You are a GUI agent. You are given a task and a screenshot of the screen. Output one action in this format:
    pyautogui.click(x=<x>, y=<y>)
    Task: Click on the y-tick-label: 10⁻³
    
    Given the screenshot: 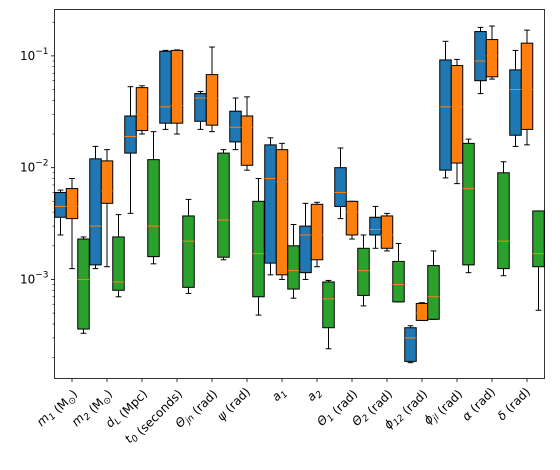 What is the action you would take?
    pyautogui.click(x=34, y=278)
    